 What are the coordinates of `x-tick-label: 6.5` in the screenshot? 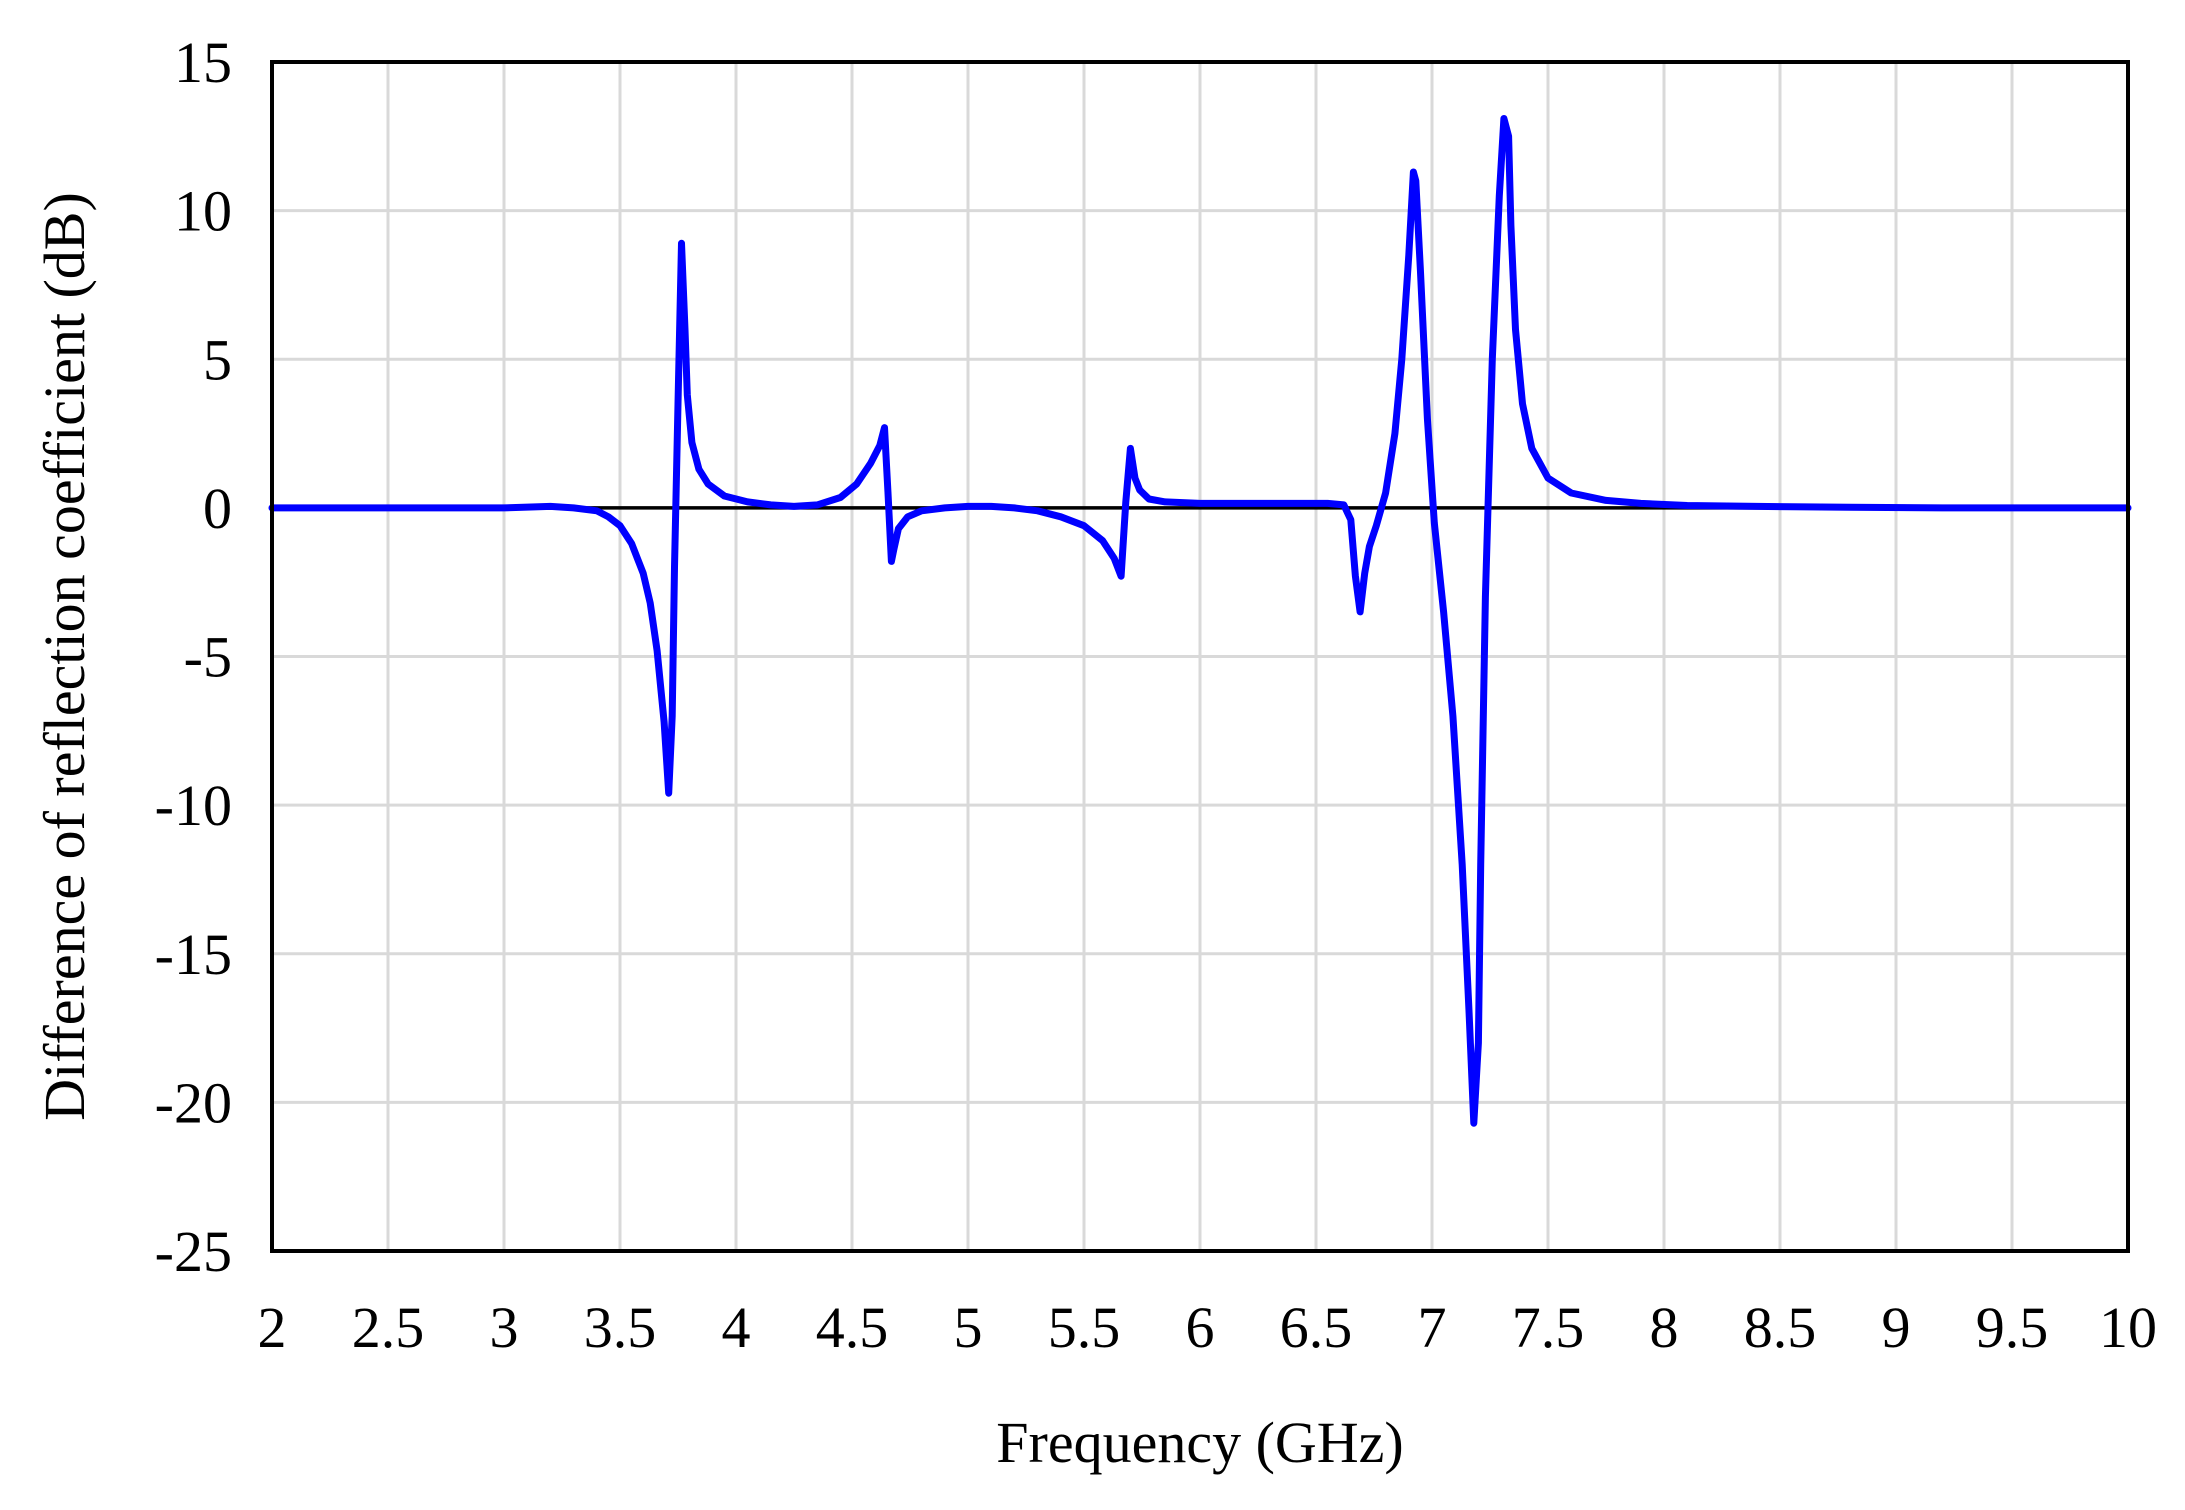 It's located at (1316, 1327).